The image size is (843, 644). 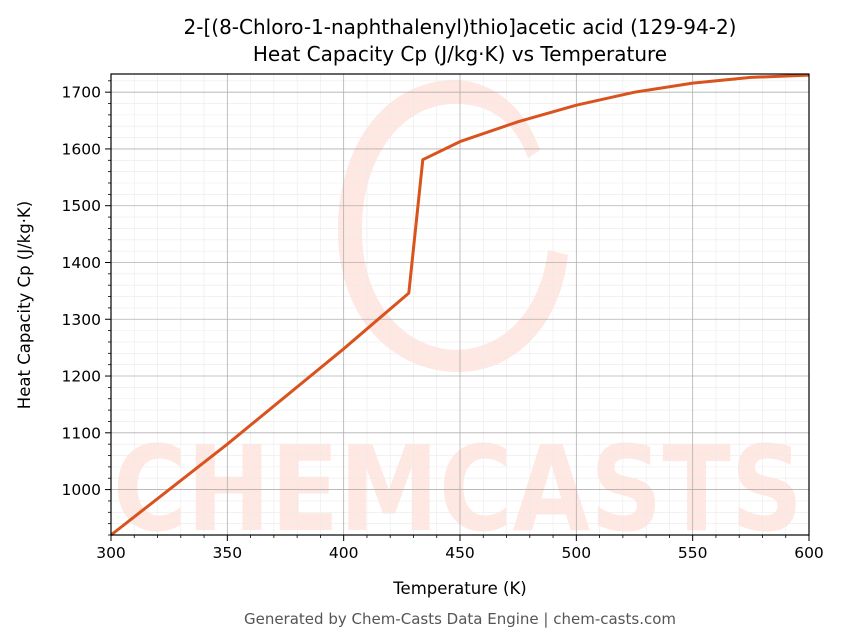 I want to click on x-axis: 300 350 400 450 500 550 600, so click(x=460, y=548).